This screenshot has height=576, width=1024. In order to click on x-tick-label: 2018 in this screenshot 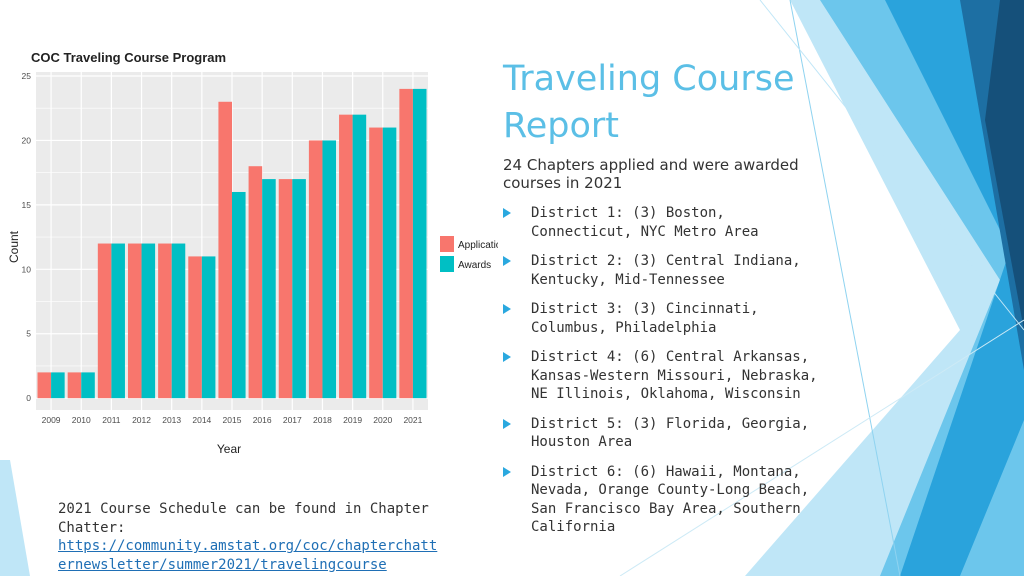, I will do `click(322, 420)`.